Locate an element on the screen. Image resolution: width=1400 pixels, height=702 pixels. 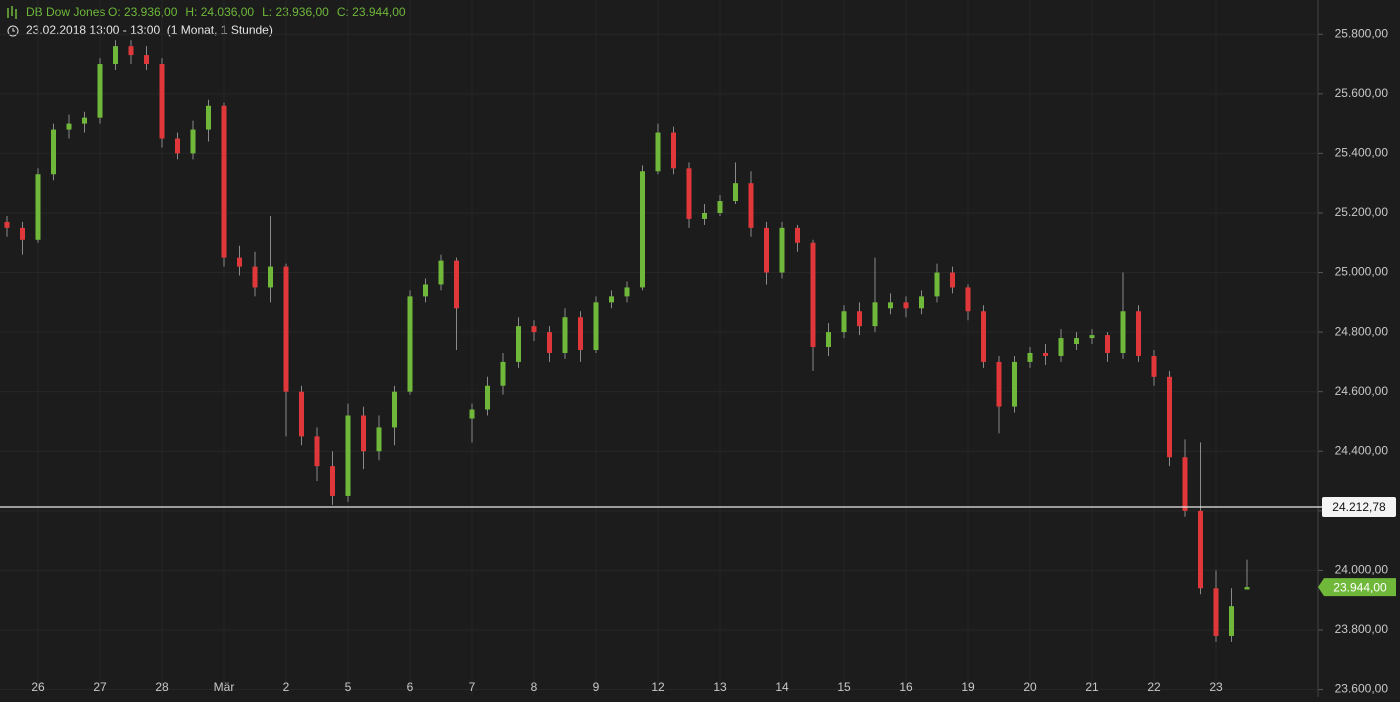
x-tick-label: 21 is located at coordinates (1092, 687).